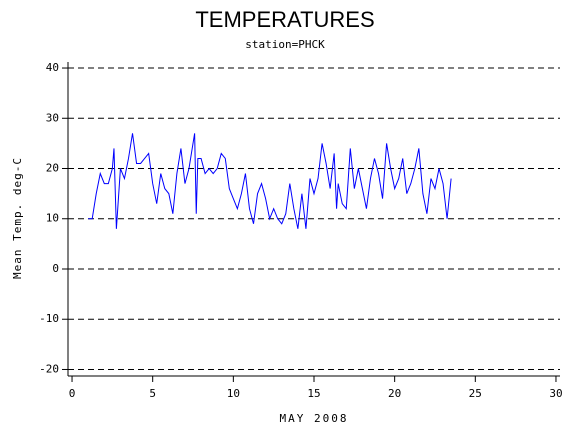 This screenshot has width=570, height=430. Describe the element at coordinates (49, 368) in the screenshot. I see `y-tick-label: -20` at that location.